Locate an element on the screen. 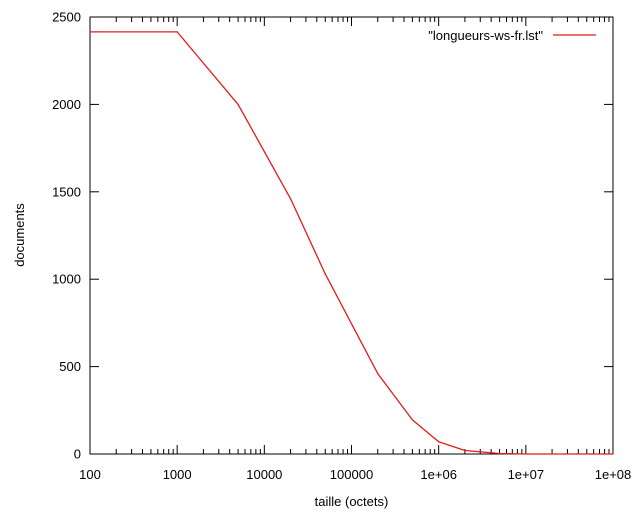 The height and width of the screenshot is (512, 640). y-axis-title: documents is located at coordinates (19, 235).